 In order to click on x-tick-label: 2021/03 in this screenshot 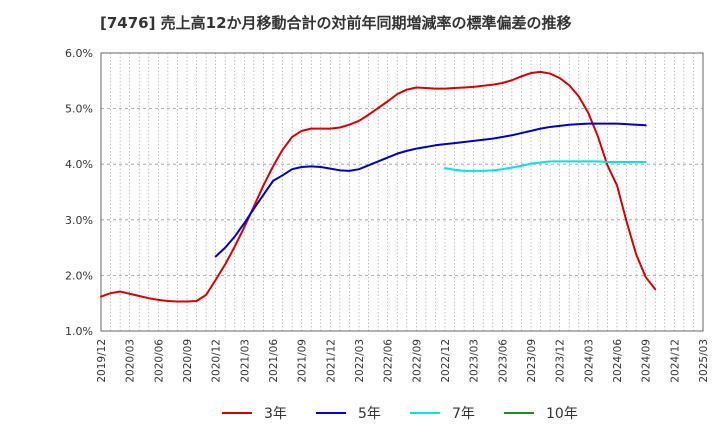, I will do `click(245, 361)`.